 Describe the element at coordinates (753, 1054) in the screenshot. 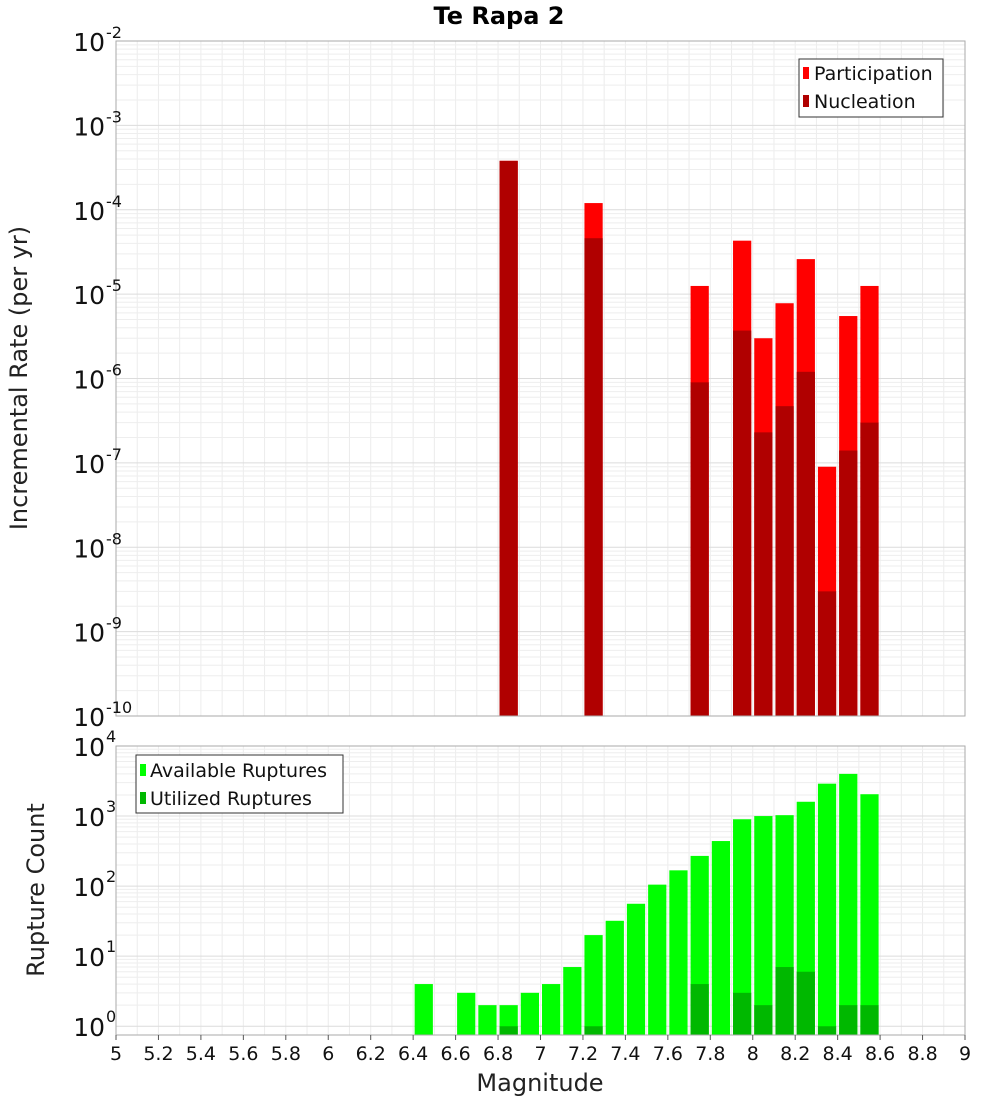

I see `x-tick-label: 8` at that location.